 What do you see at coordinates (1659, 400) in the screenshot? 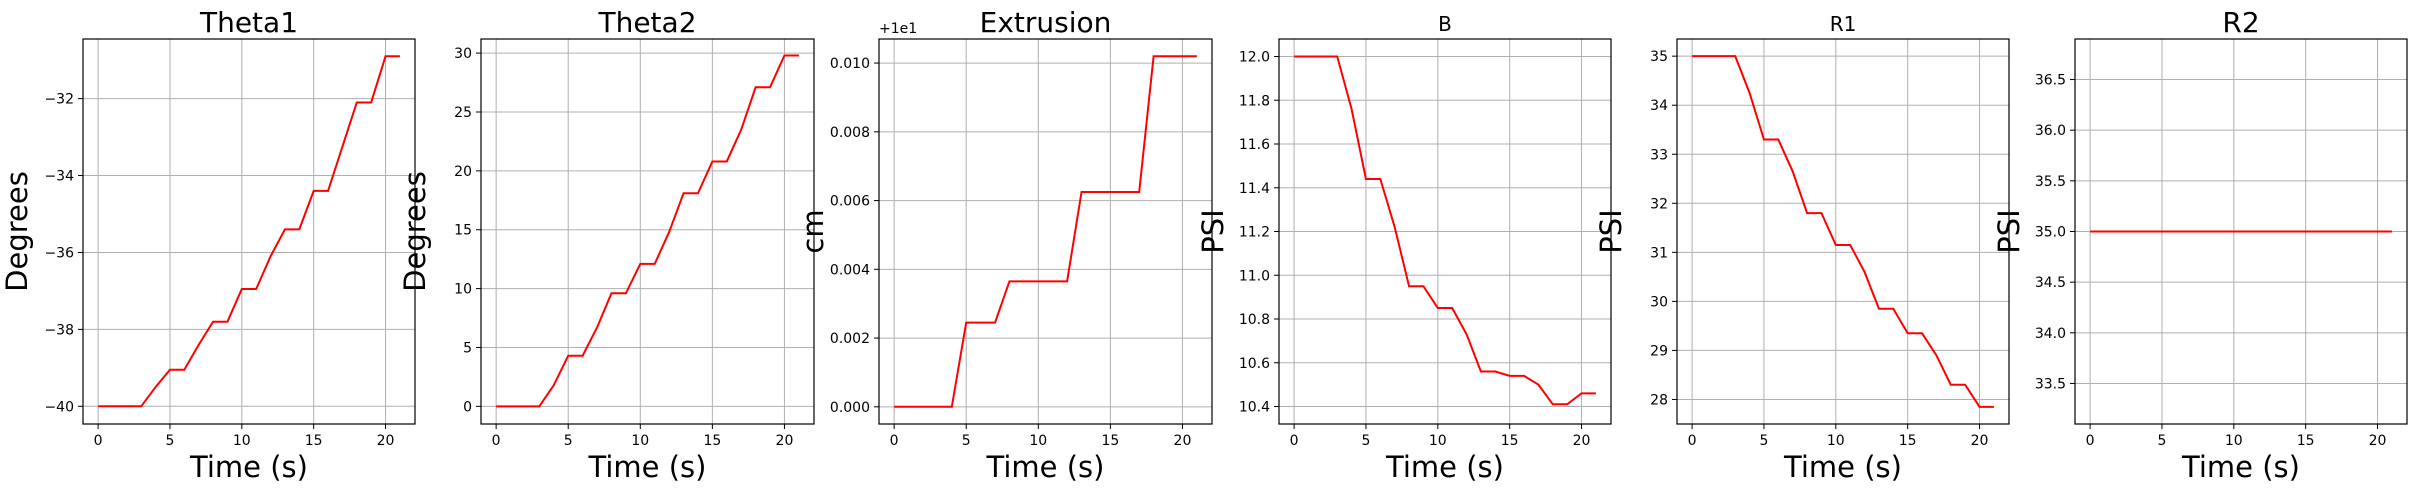
I see `y-tick-label: 28` at bounding box center [1659, 400].